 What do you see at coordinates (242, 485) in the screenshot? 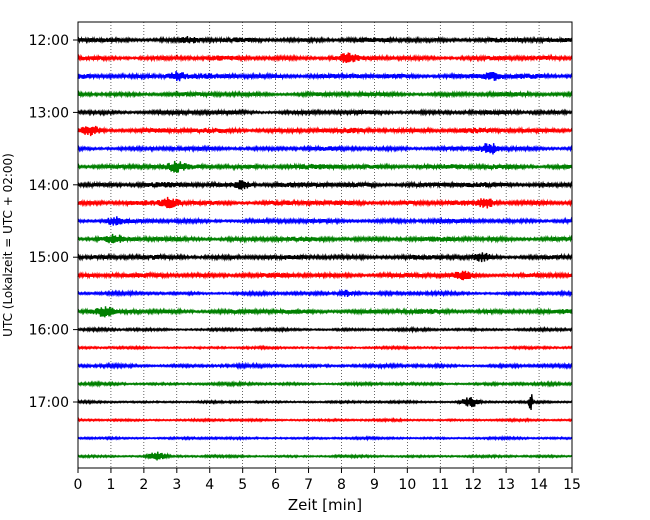
I see `x-tick-label: 5` at bounding box center [242, 485].